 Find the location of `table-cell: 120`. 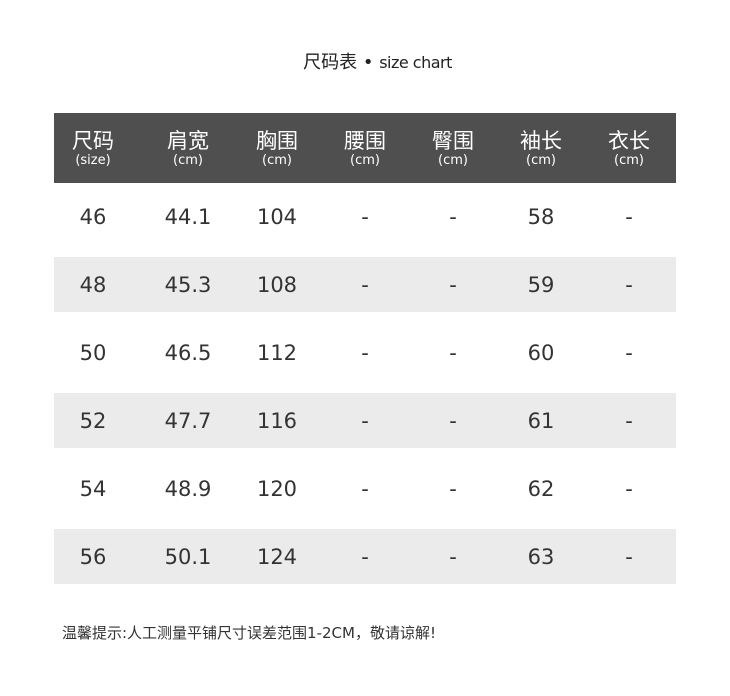

table-cell: 120 is located at coordinates (277, 489).